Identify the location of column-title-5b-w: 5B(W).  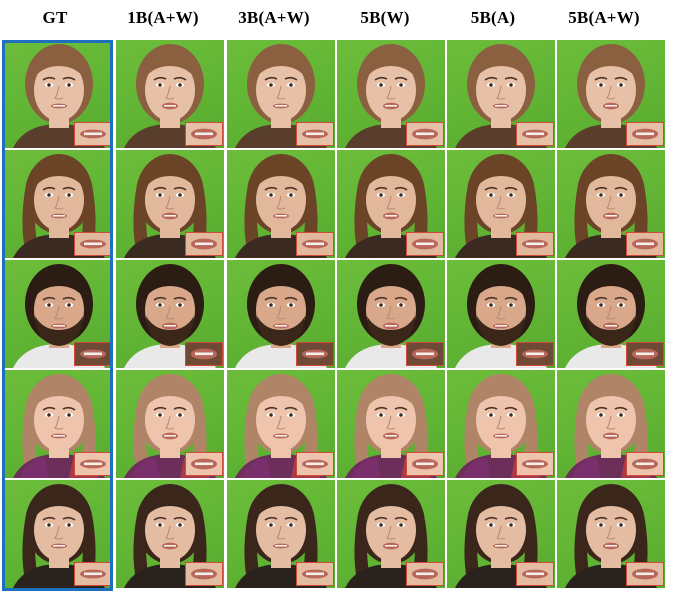
(385, 17).